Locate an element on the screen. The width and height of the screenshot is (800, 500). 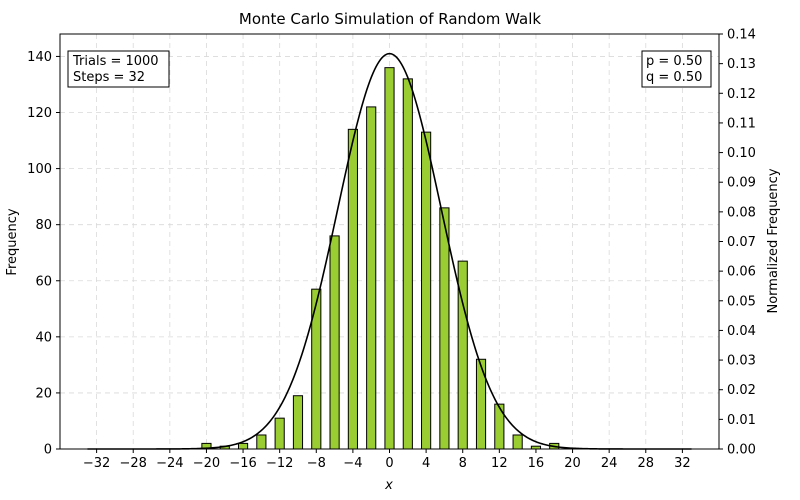
x-tick-label: 20 is located at coordinates (572, 463).